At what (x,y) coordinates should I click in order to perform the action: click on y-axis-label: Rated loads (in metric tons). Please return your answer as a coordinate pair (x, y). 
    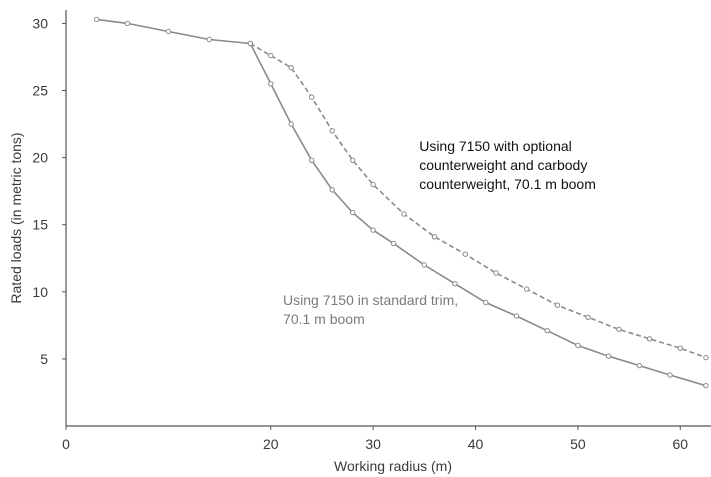
    Looking at the image, I should click on (16, 217).